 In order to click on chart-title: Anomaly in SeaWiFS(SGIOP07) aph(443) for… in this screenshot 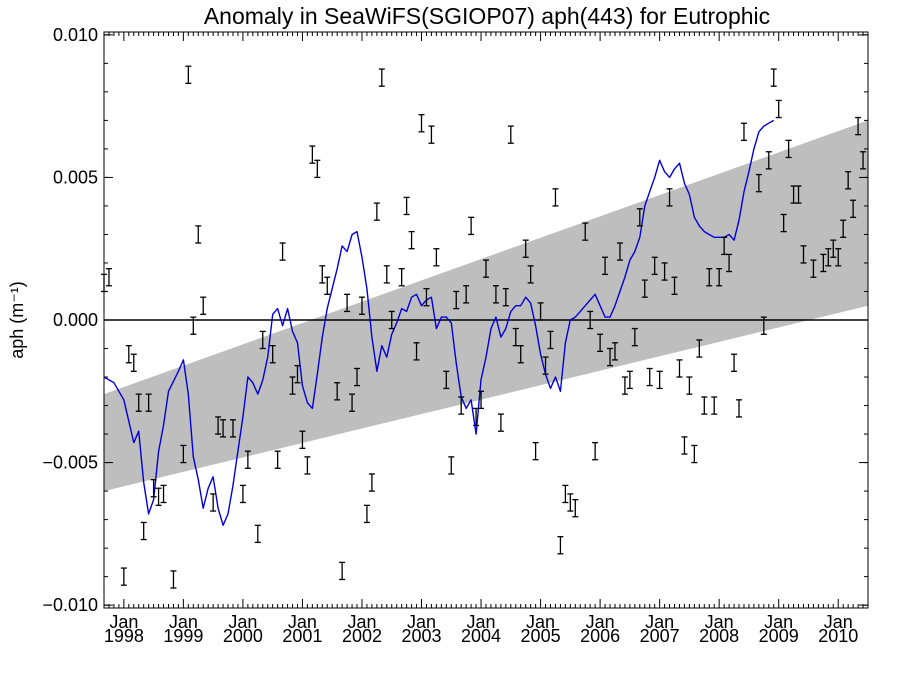, I will do `click(487, 16)`.